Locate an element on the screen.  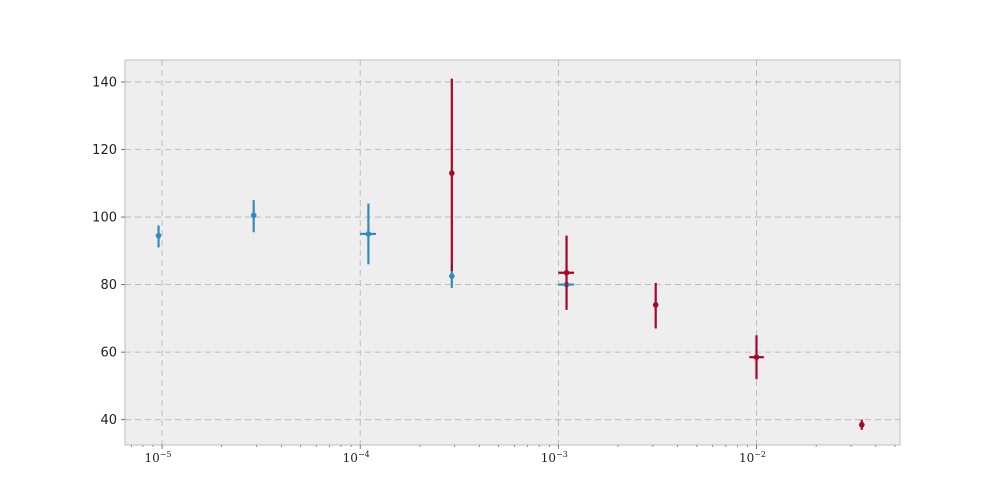
x-tick-label: 10⁻⁴ is located at coordinates (356, 457).